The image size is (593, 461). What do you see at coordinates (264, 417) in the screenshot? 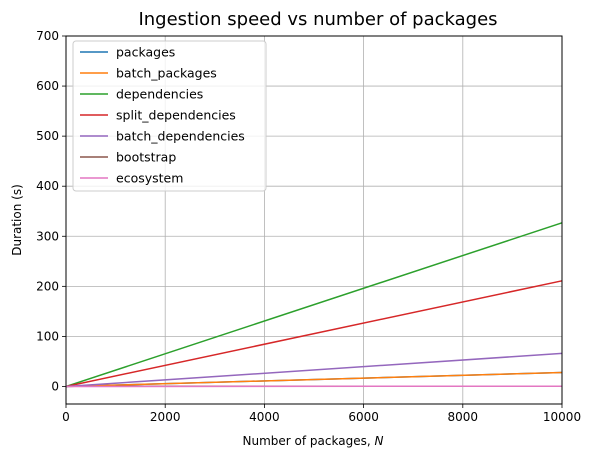
I see `x-tick-label: 4000` at bounding box center [264, 417].